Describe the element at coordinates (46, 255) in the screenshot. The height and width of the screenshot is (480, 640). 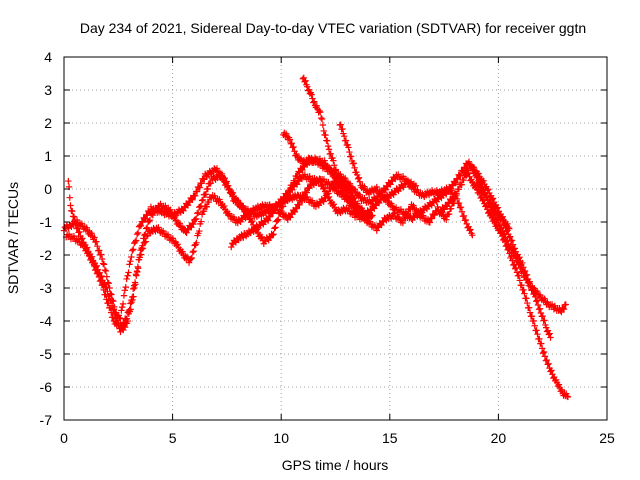
I see `y-tick-label: -2` at that location.